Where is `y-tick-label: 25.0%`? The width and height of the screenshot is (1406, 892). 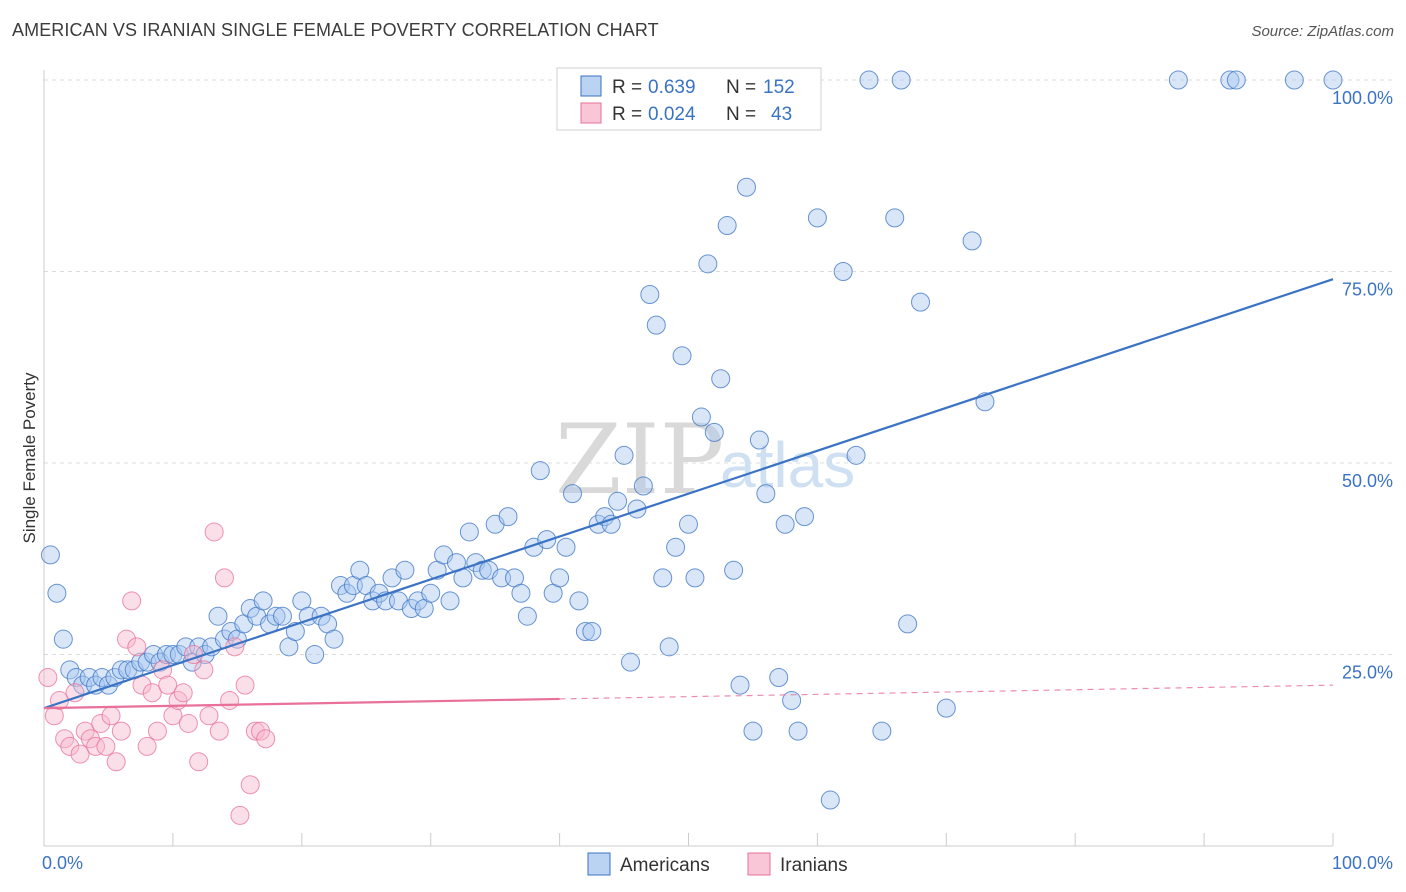
y-tick-label: 25.0% is located at coordinates (1367, 673).